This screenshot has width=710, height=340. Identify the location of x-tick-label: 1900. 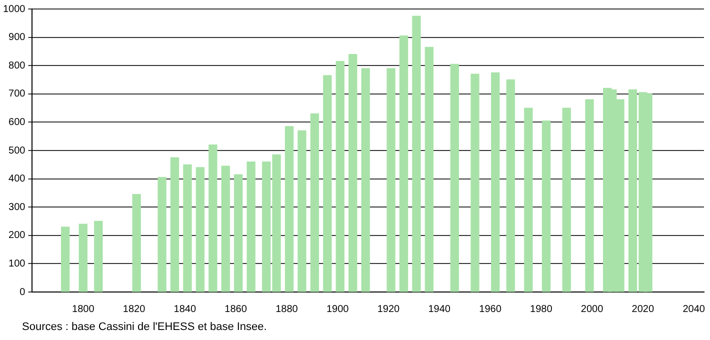
(338, 309).